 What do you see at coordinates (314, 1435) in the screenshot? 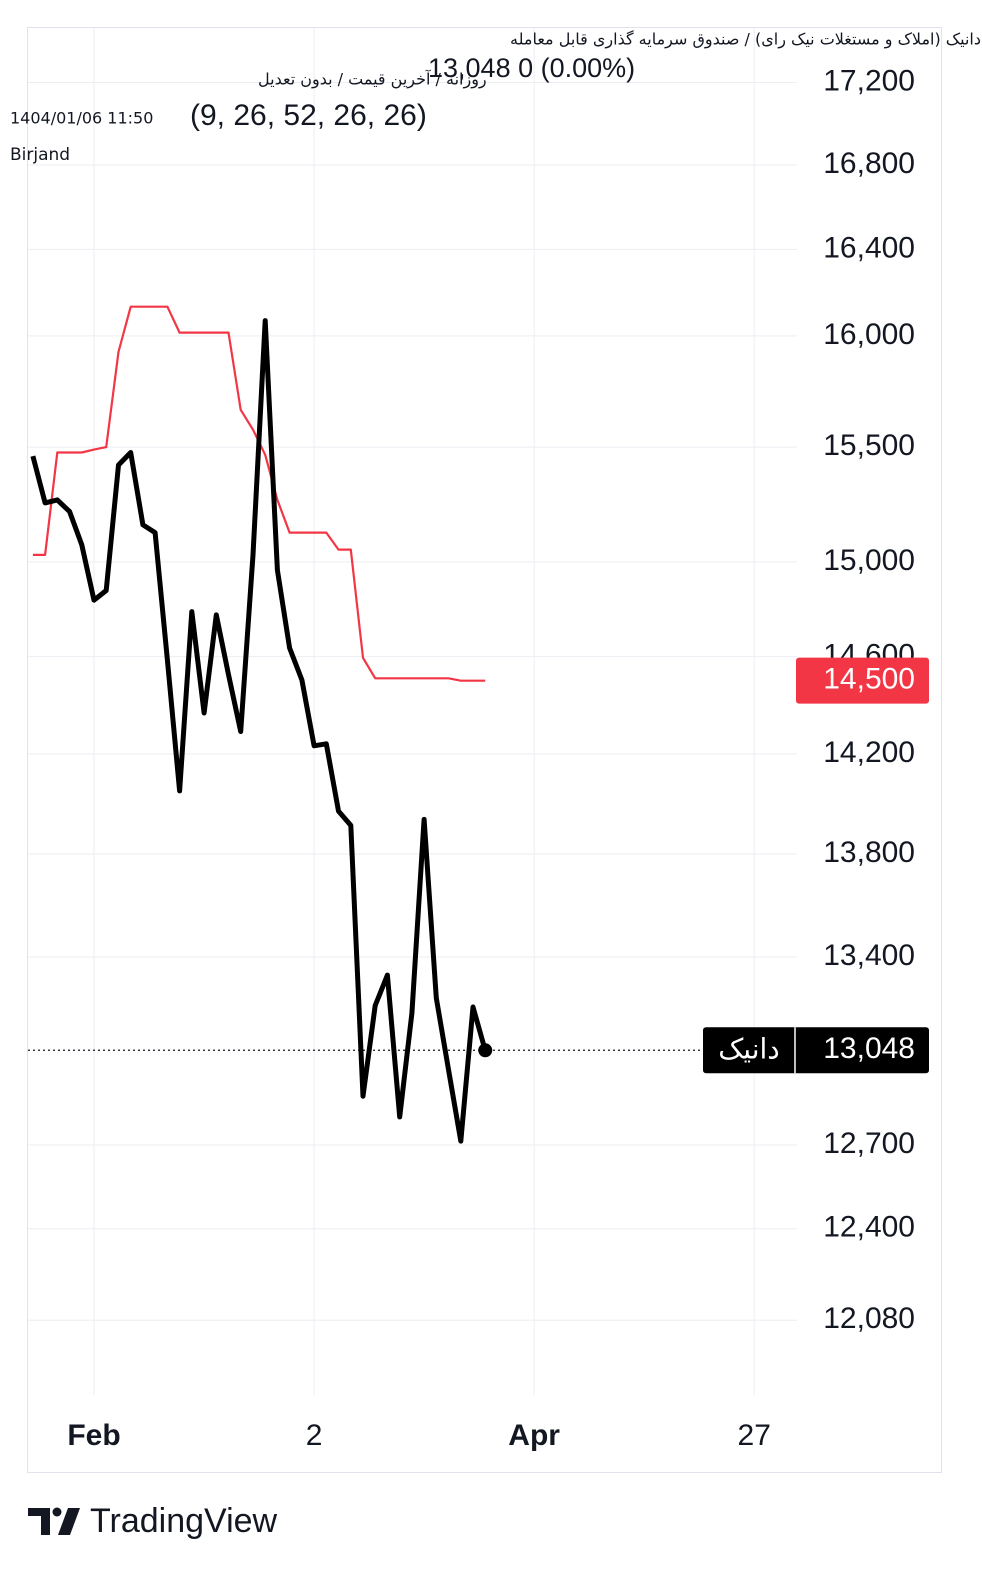
I see `x-tick-label: 2` at bounding box center [314, 1435].